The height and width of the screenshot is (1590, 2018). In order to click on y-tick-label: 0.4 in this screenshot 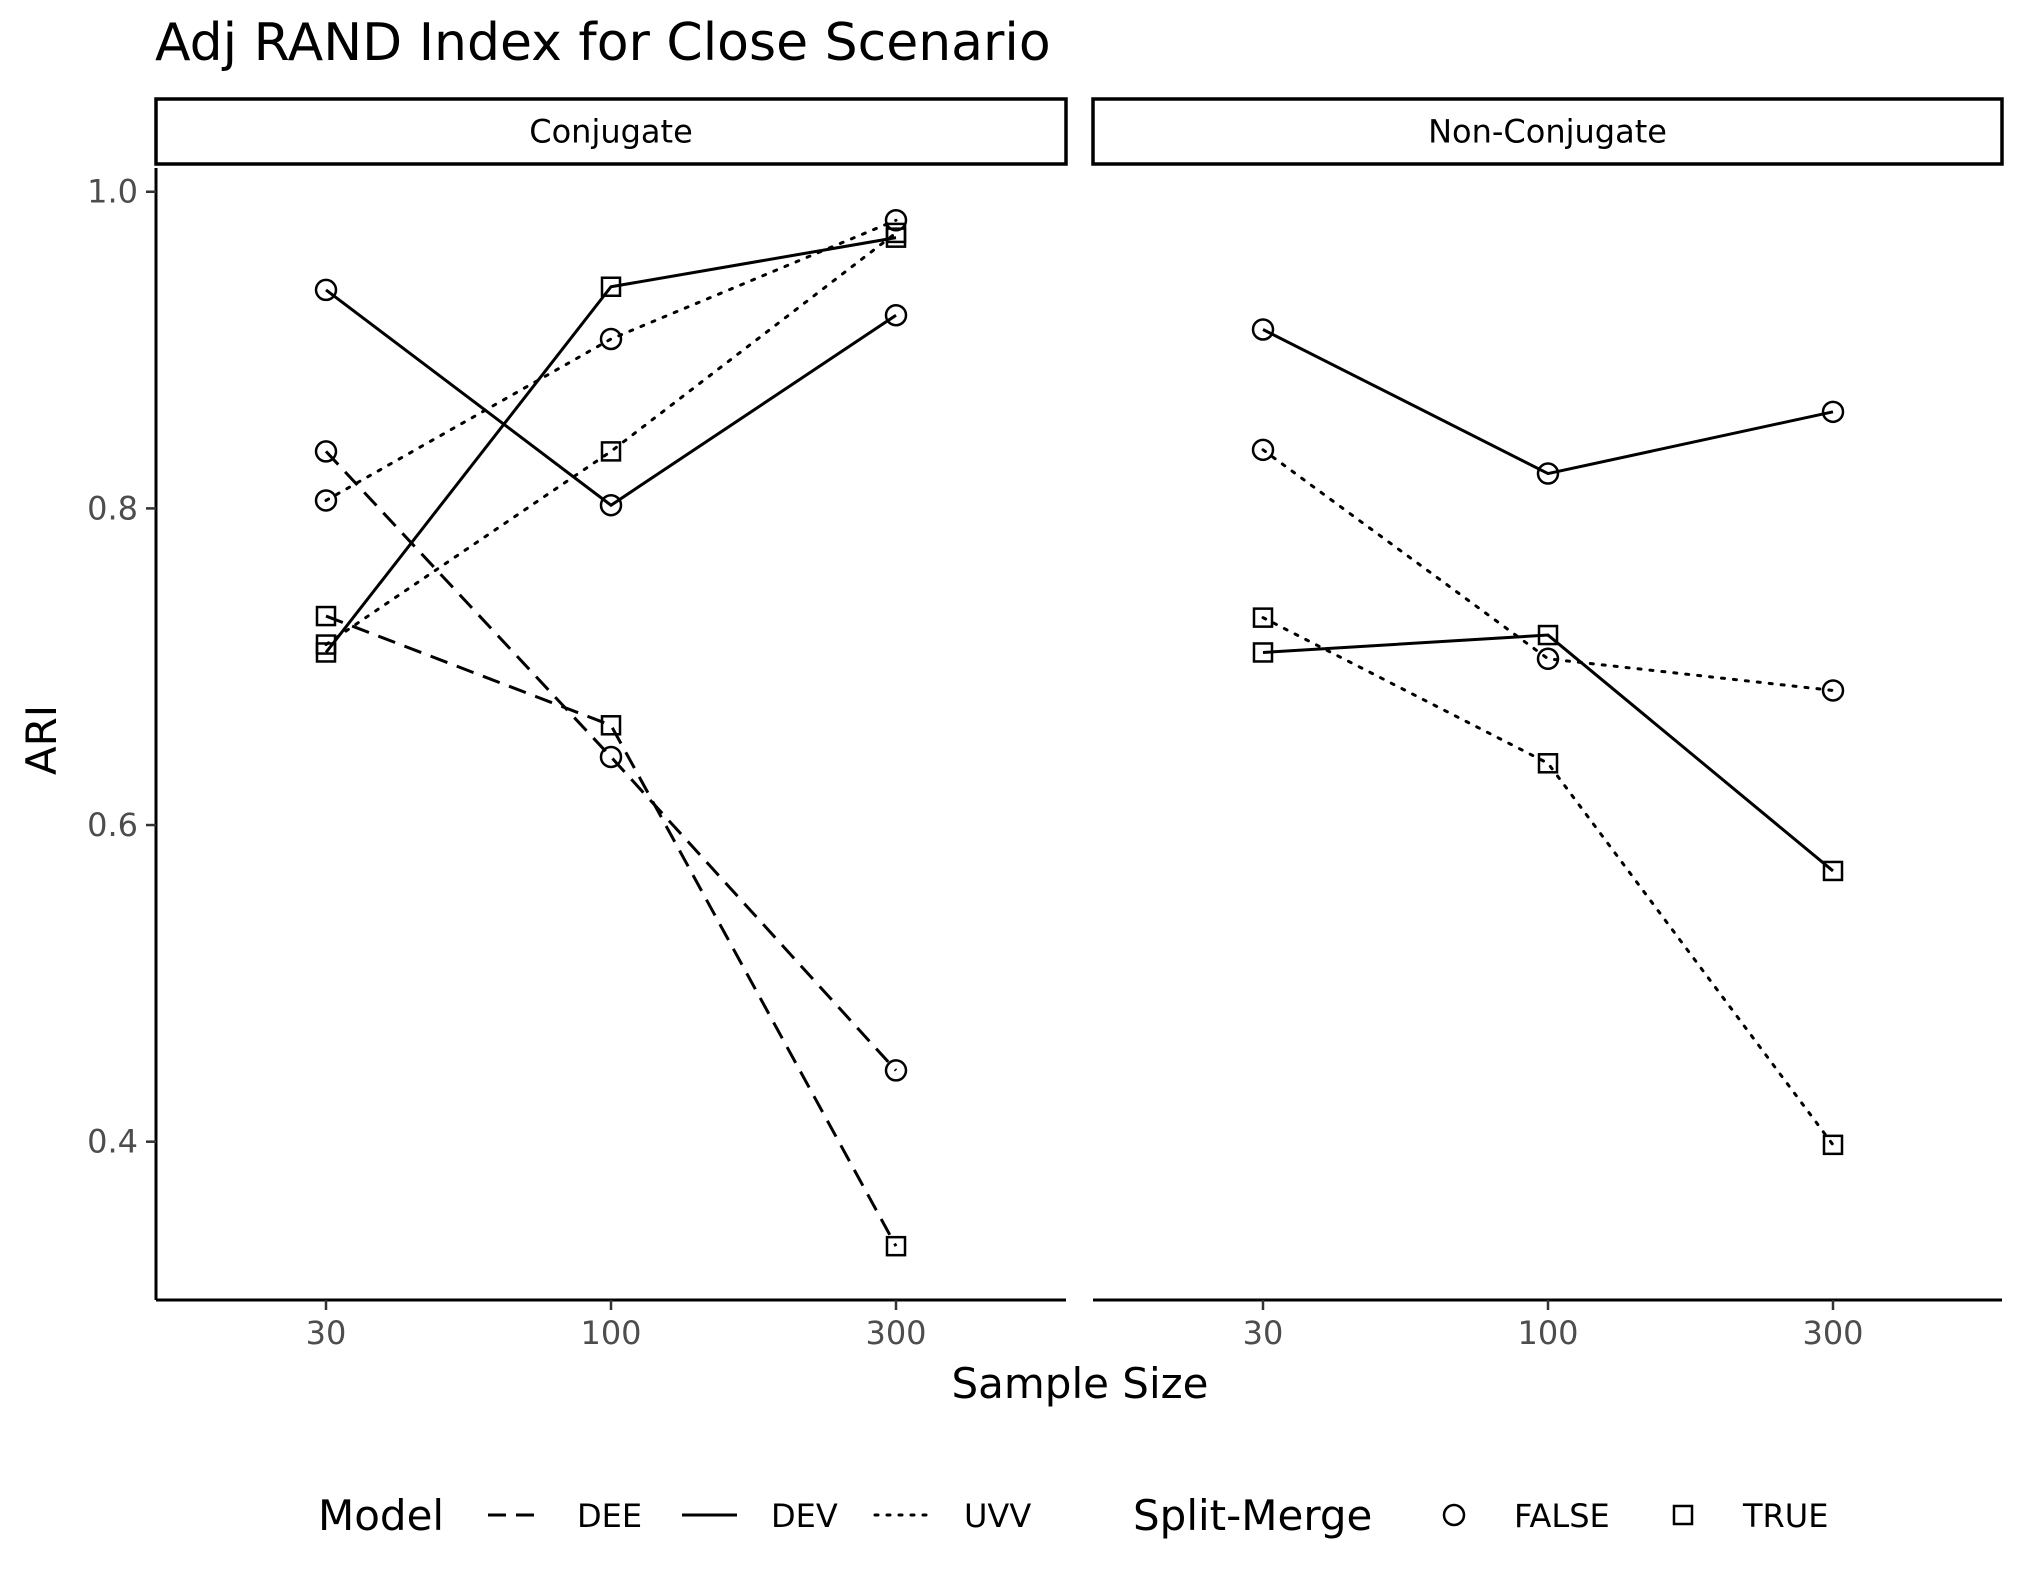, I will do `click(112, 1142)`.